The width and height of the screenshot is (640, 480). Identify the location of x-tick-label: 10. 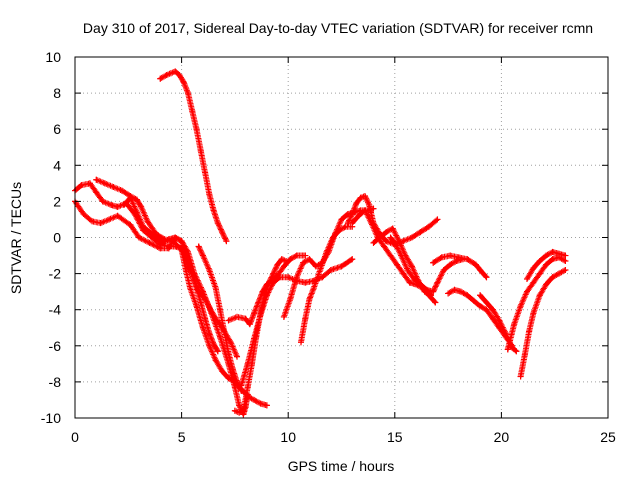
(288, 437).